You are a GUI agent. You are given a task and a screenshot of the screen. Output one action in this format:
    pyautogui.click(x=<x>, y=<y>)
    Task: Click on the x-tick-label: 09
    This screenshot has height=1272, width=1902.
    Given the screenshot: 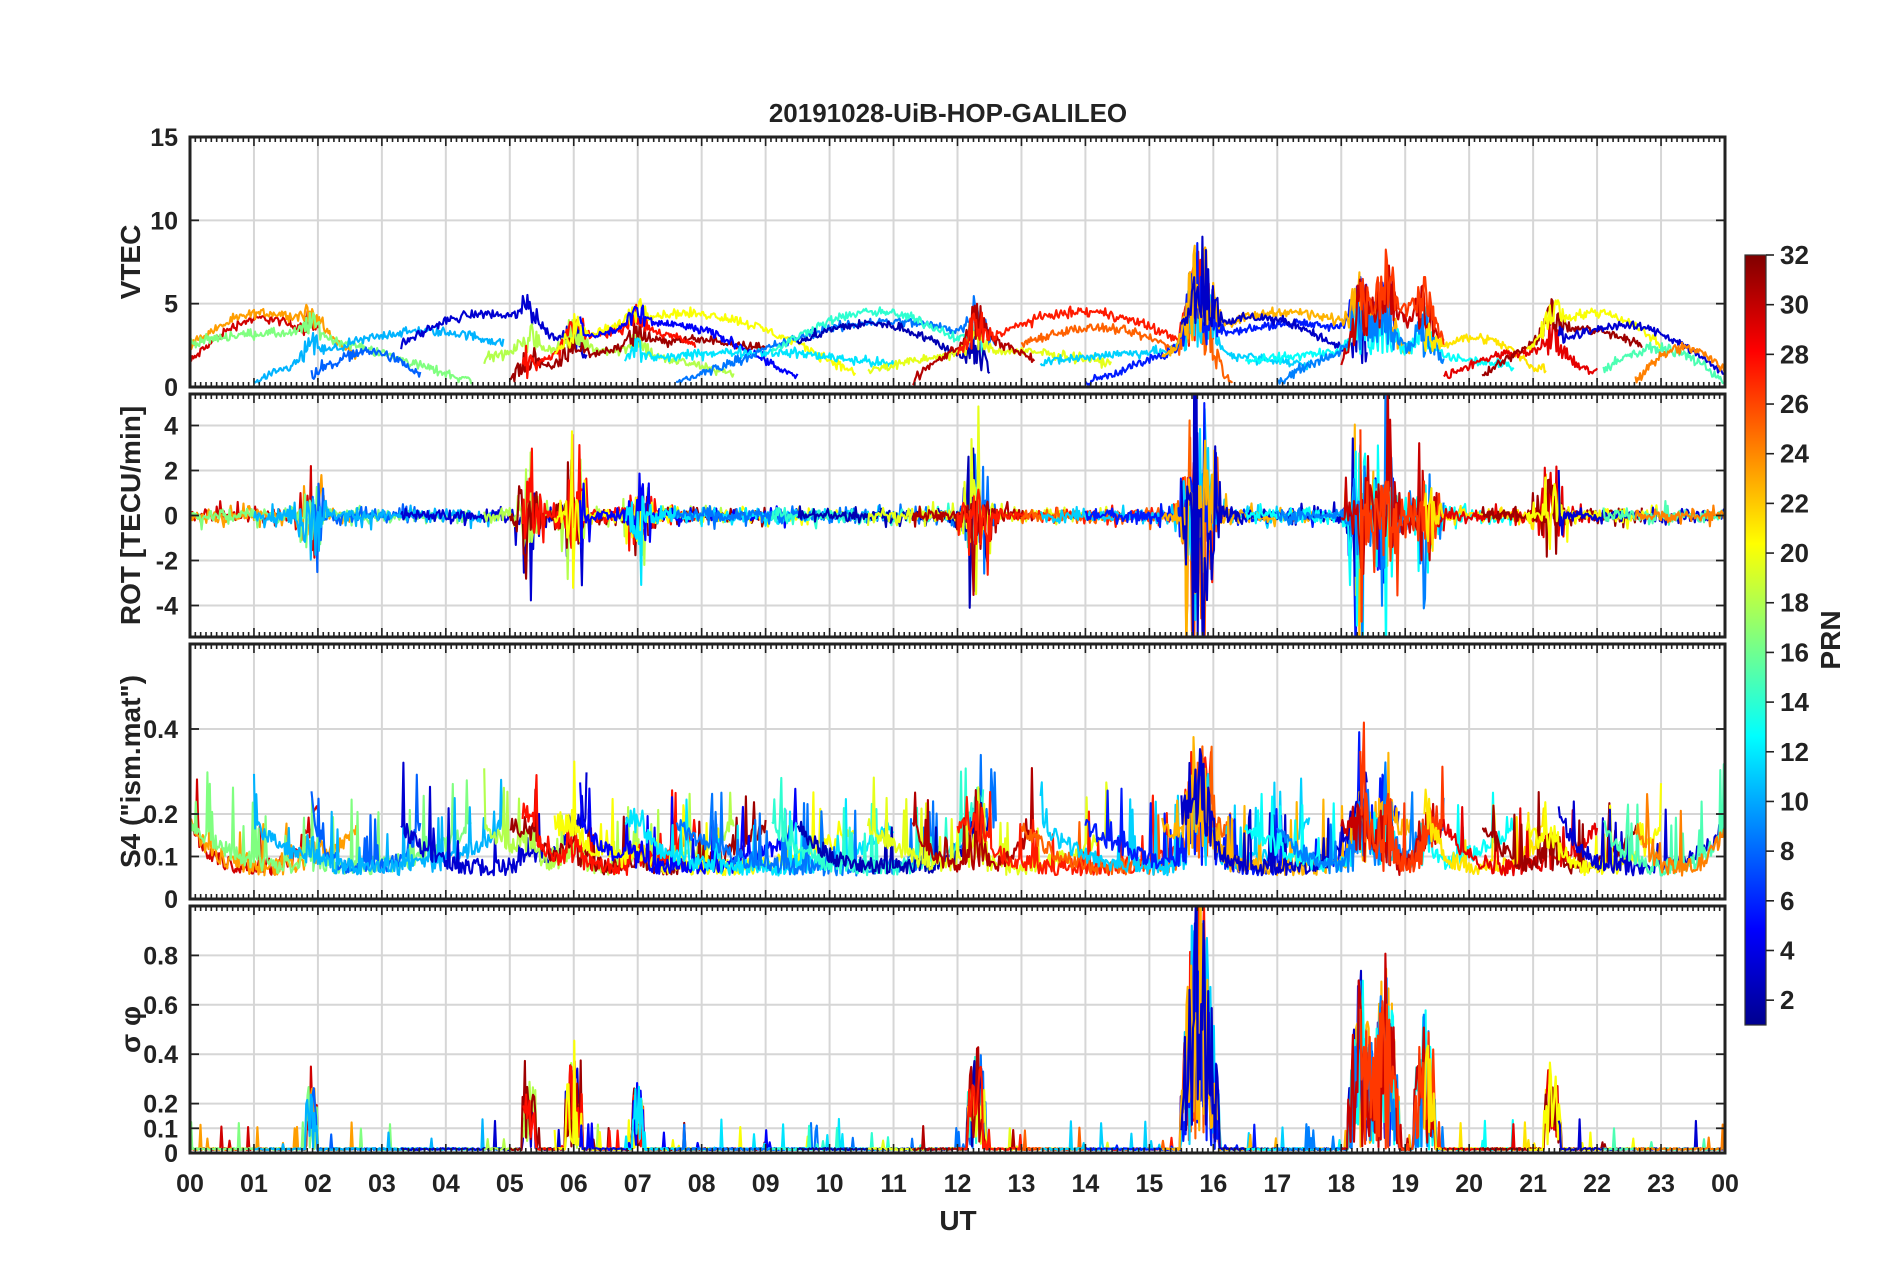 What is the action you would take?
    pyautogui.click(x=766, y=1184)
    